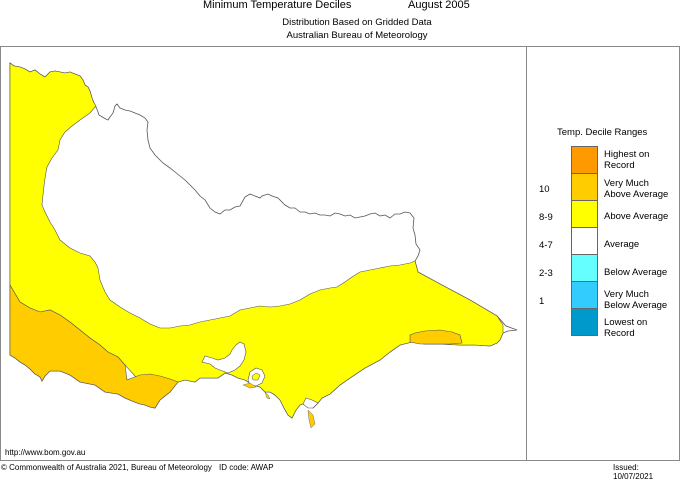 This screenshot has width=680, height=481. What do you see at coordinates (224, 357) in the screenshot?
I see `port-phillip-bay` at bounding box center [224, 357].